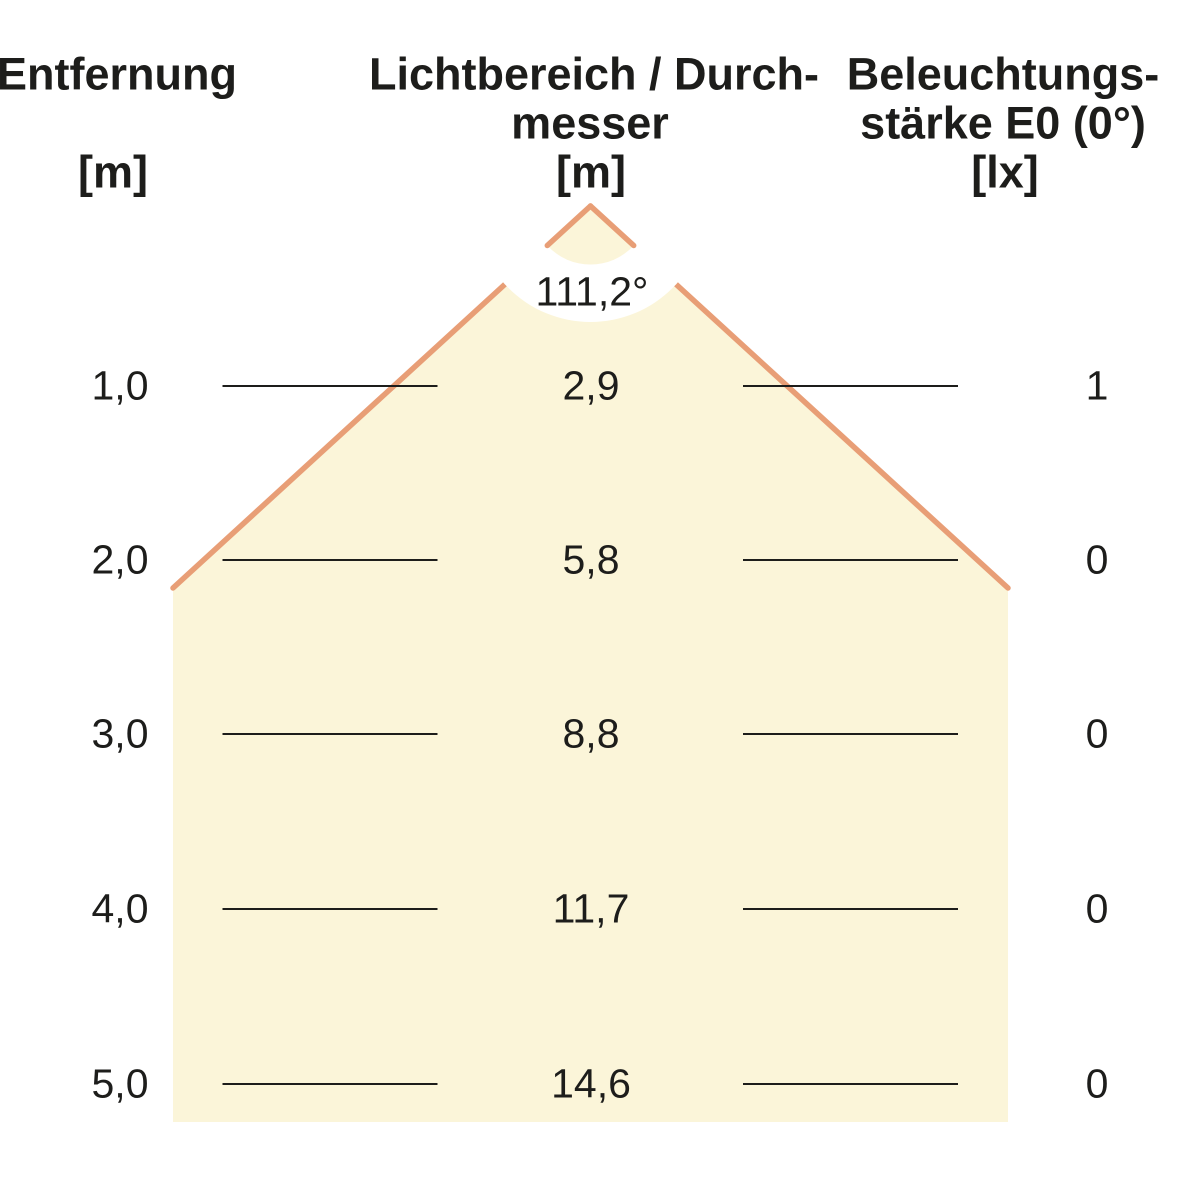 The width and height of the screenshot is (1182, 1182). I want to click on distance-value-row-2: 2,0, so click(120, 559).